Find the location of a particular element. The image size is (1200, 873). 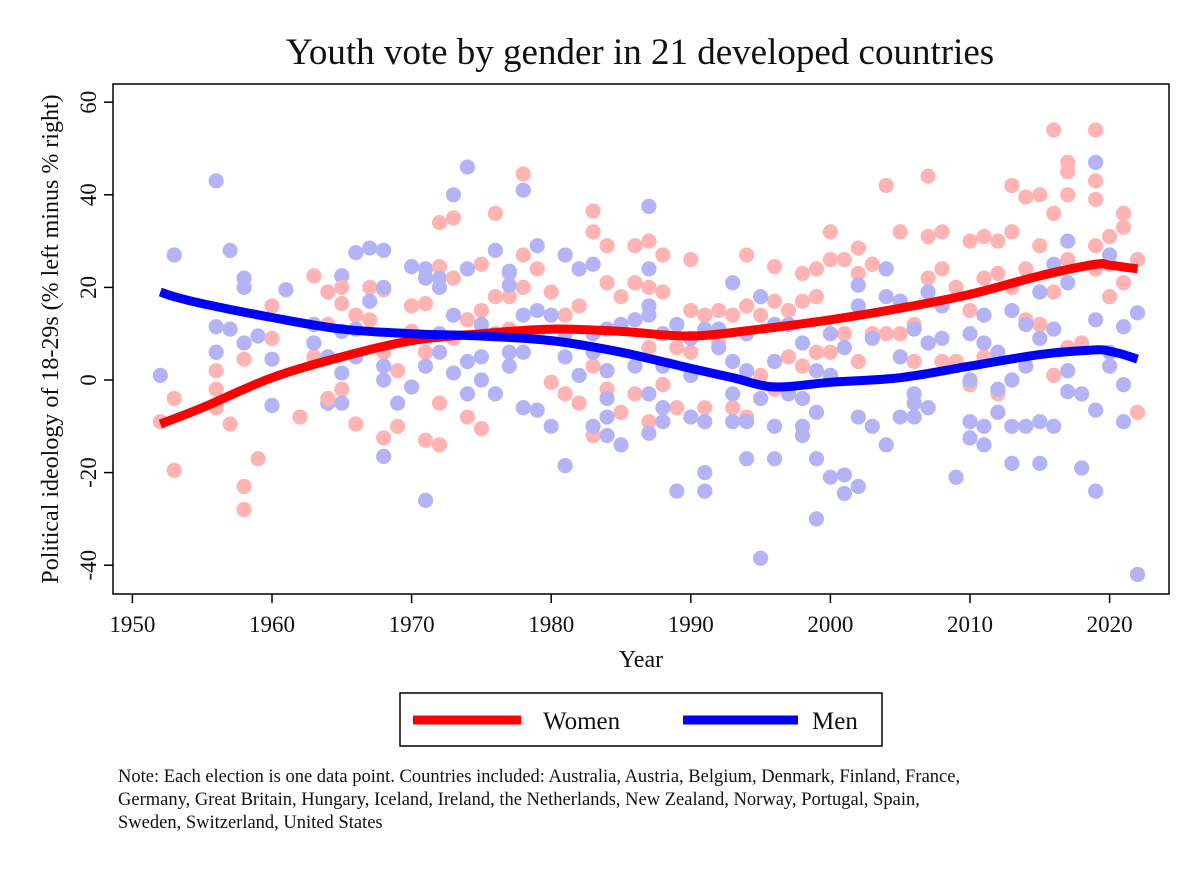

x-tick-label: 2010 is located at coordinates (970, 624).